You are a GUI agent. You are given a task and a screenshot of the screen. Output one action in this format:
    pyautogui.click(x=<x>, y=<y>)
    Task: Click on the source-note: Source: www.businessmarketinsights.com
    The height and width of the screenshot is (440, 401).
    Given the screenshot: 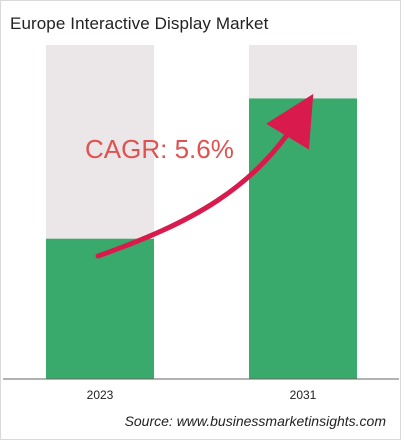 What is the action you would take?
    pyautogui.click(x=255, y=421)
    